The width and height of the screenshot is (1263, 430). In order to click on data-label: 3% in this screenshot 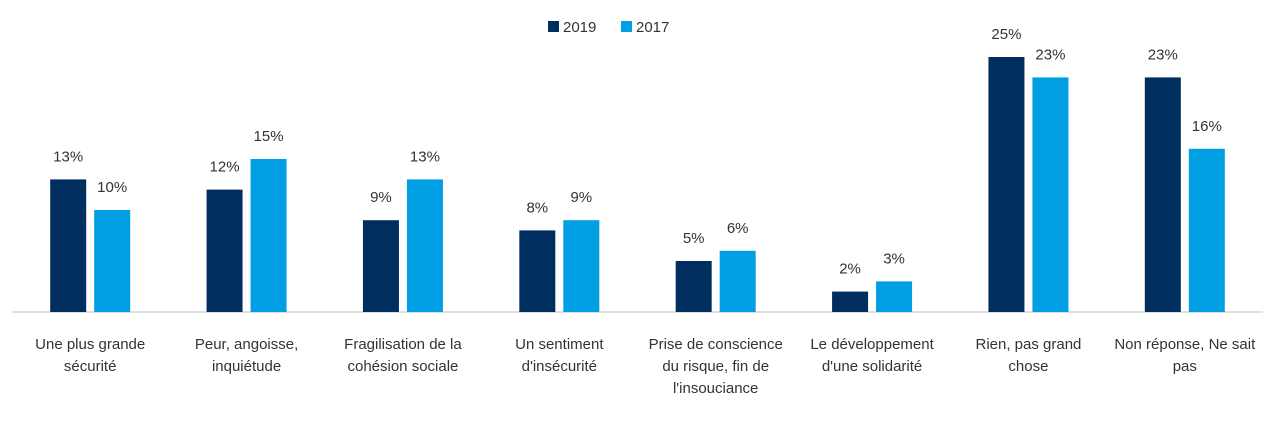, I will do `click(894, 258)`.